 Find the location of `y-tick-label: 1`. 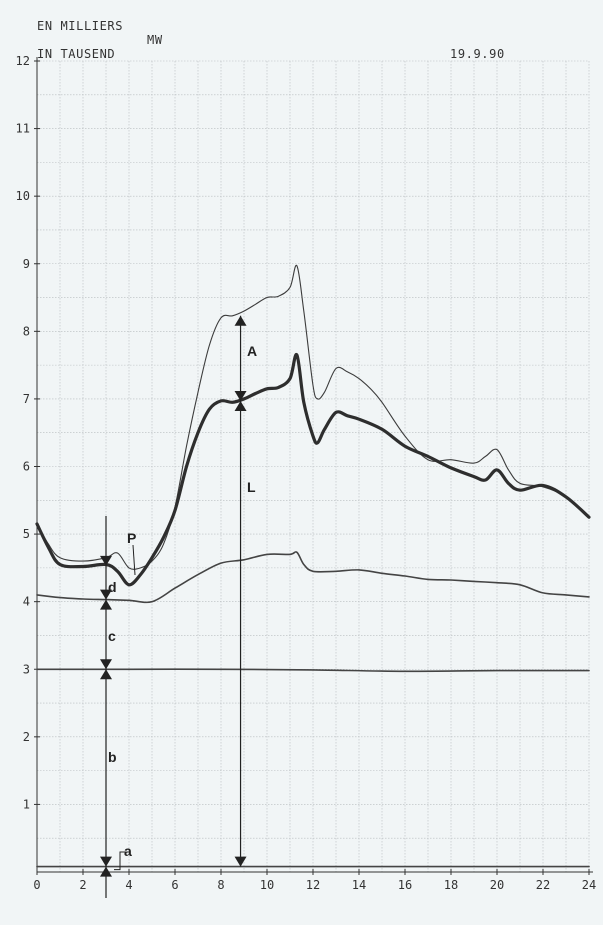

y-tick-label: 1 is located at coordinates (26, 804).